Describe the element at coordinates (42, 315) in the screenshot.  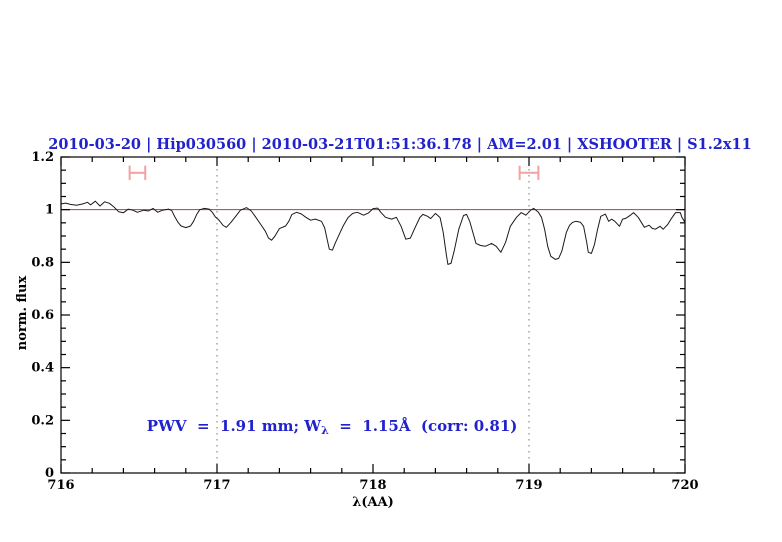
I see `y-tick-label: 0.6` at that location.